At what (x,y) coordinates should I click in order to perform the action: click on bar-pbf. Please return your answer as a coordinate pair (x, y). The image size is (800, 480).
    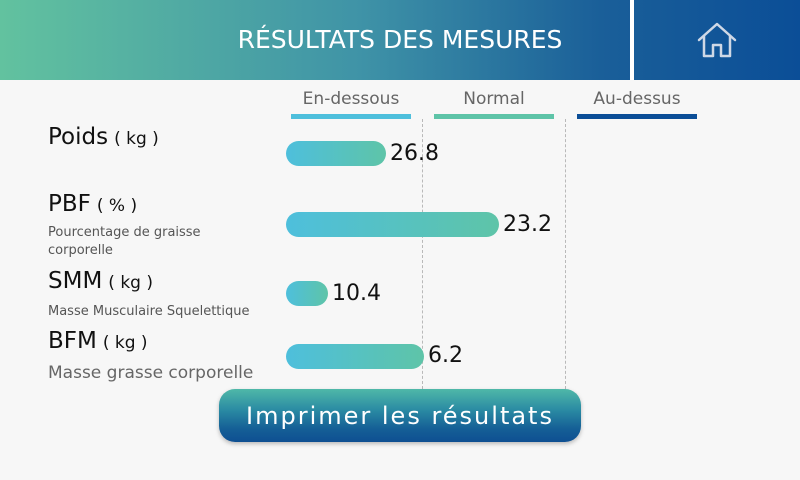
    Looking at the image, I should click on (392, 224).